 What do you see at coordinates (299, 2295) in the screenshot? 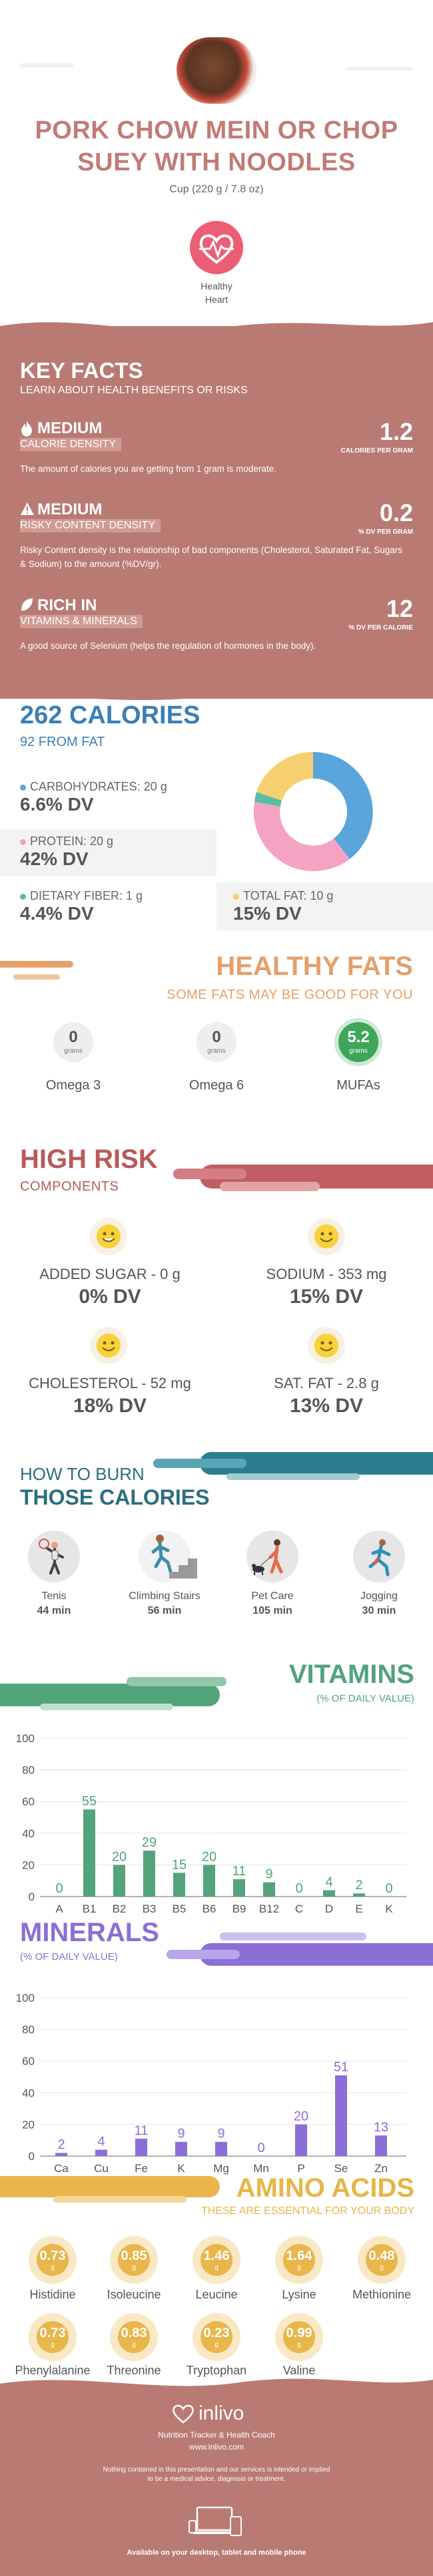
I see `amino-name: Lysine` at bounding box center [299, 2295].